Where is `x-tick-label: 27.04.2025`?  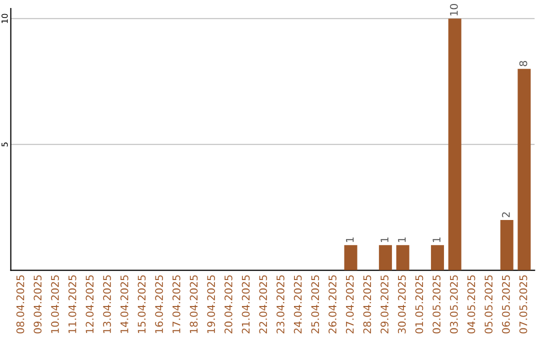
x-tick-label: 27.04.2025 is located at coordinates (350, 304).